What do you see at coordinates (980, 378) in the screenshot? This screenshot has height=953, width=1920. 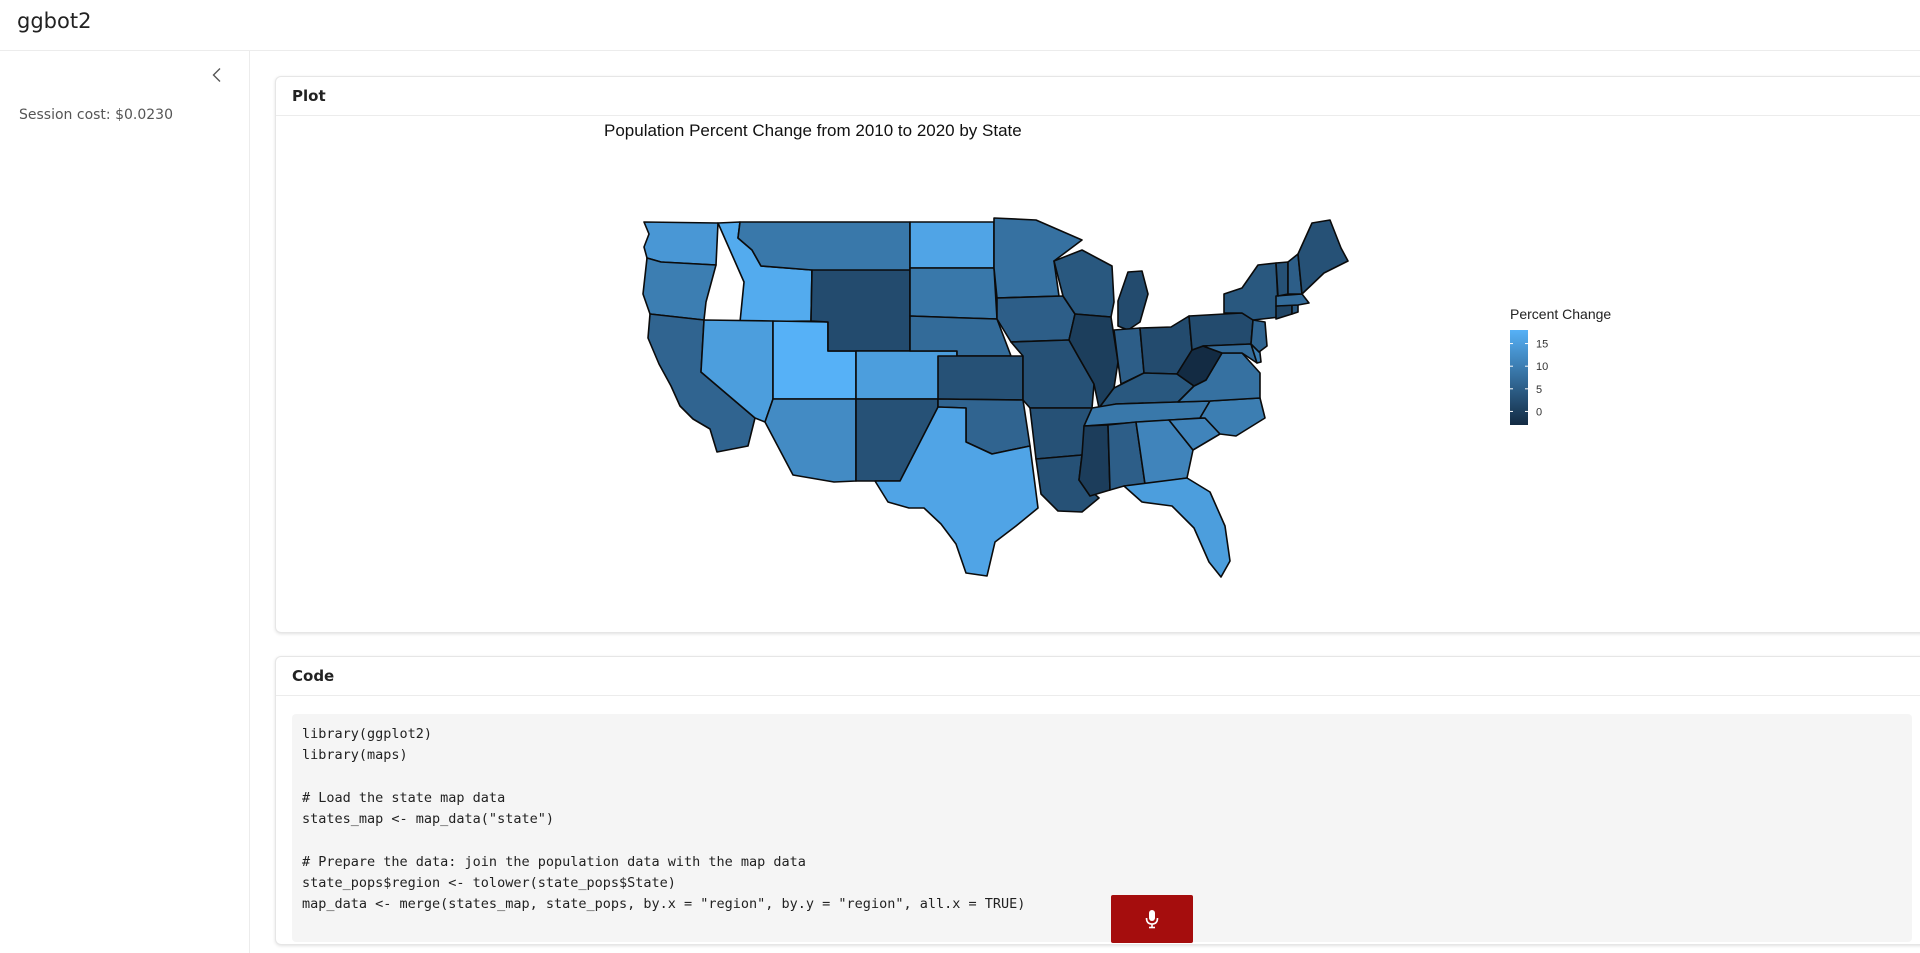 I see `state-kansas` at bounding box center [980, 378].